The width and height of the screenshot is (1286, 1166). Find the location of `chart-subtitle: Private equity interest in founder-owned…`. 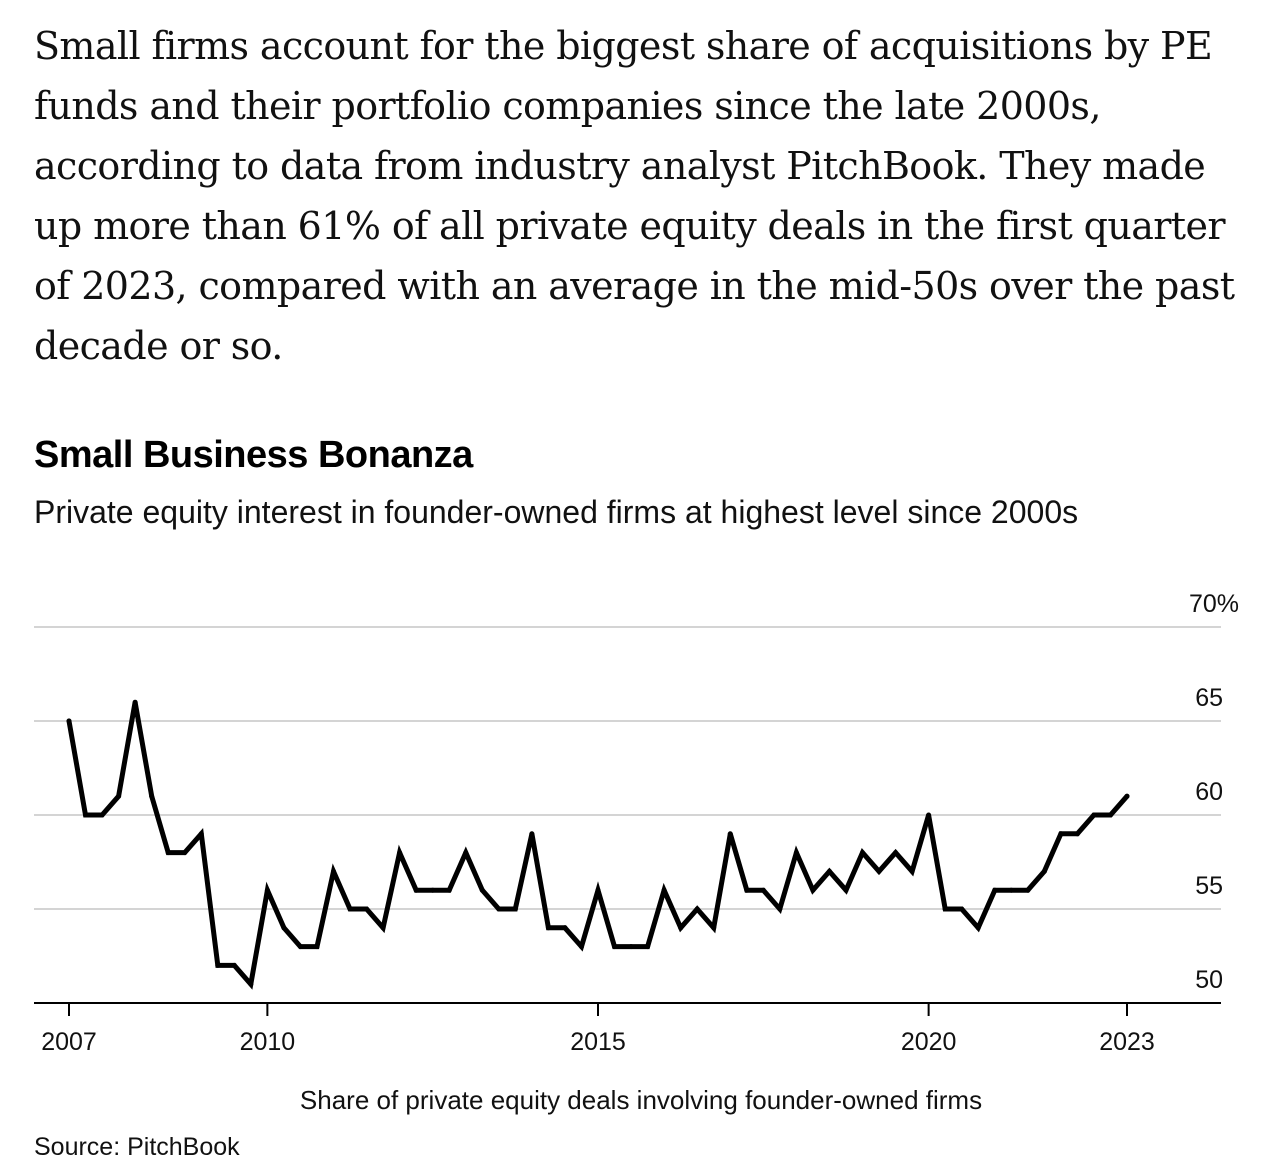

chart-subtitle: Private equity interest in founder-owned… is located at coordinates (556, 512).